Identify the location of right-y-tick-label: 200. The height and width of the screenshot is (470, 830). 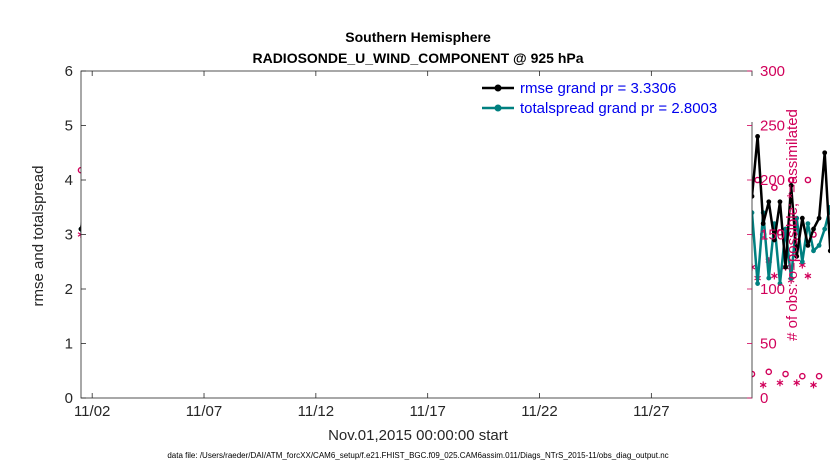
(772, 180).